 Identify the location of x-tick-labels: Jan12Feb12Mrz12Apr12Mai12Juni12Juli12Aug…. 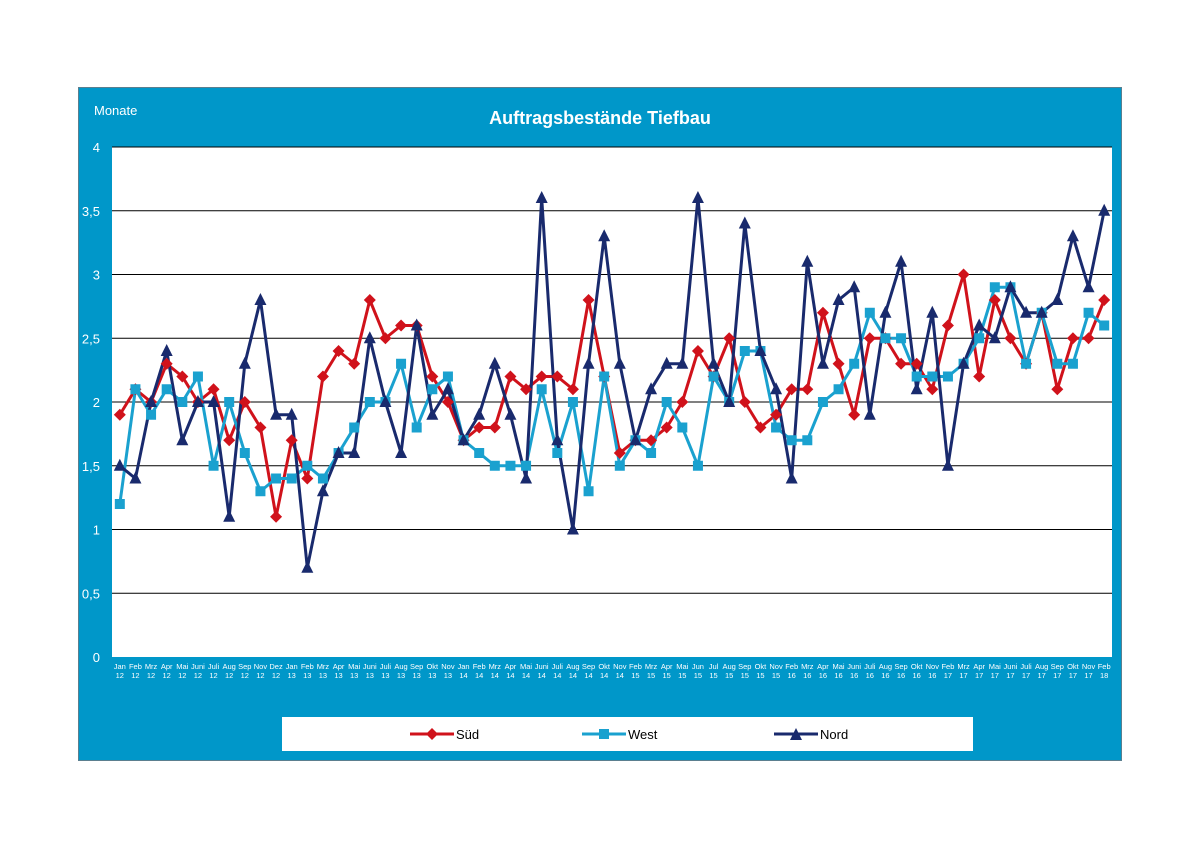
(612, 671).